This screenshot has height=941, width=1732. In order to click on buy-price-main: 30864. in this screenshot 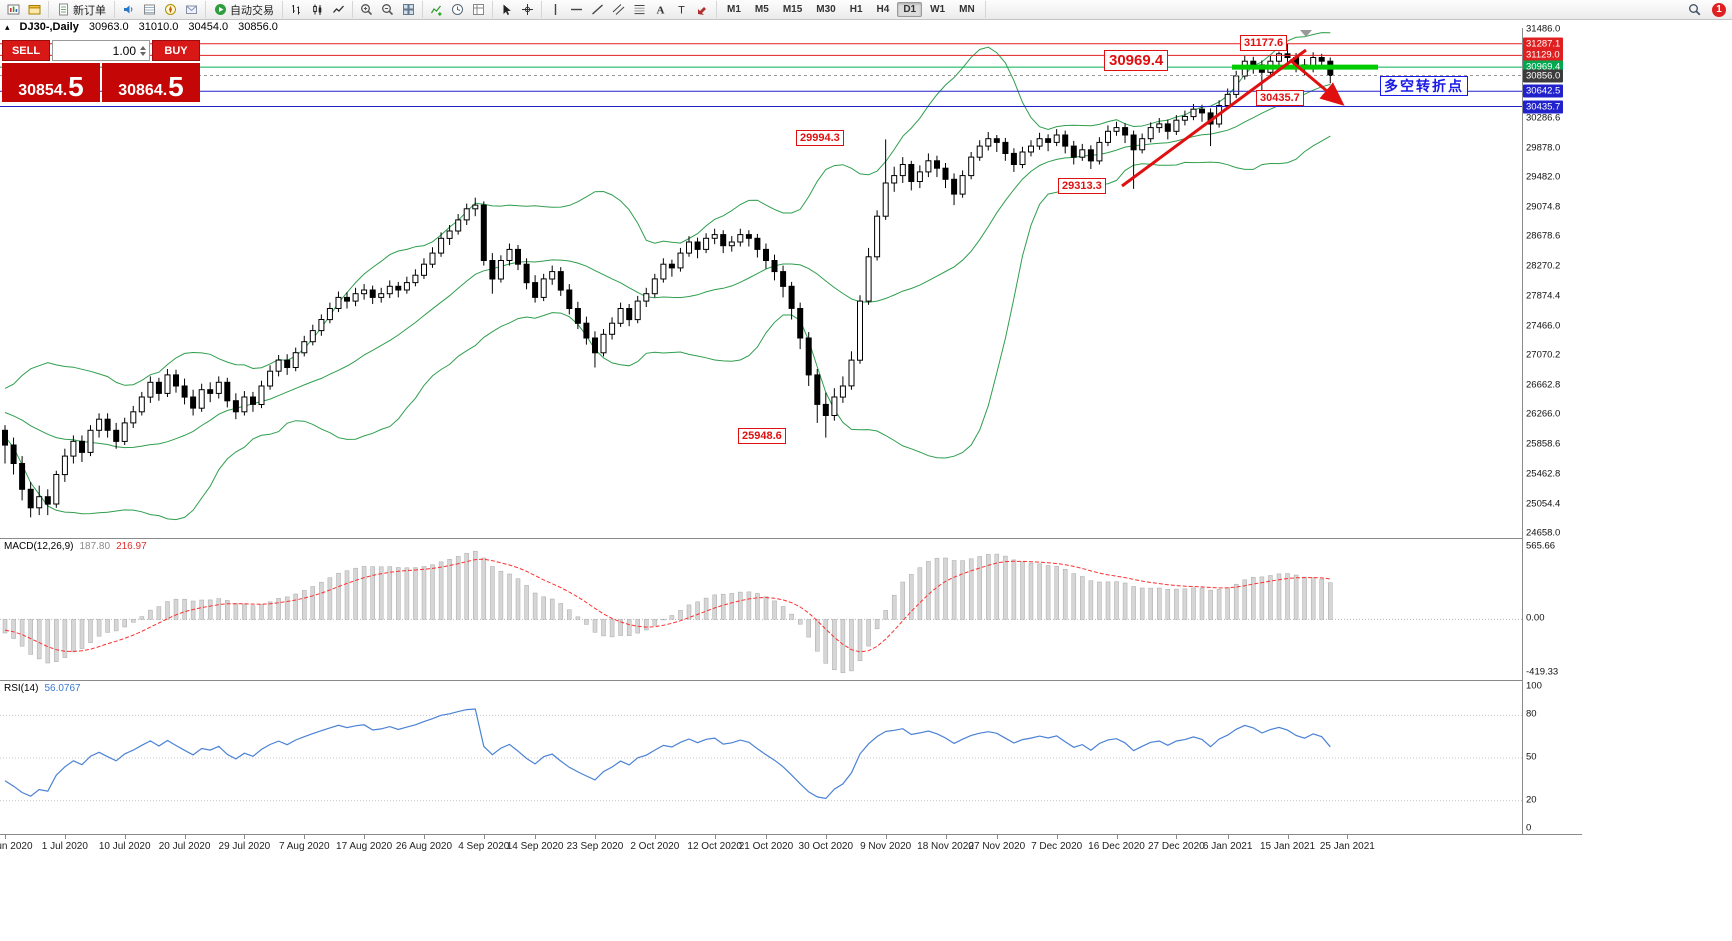, I will do `click(143, 90)`.